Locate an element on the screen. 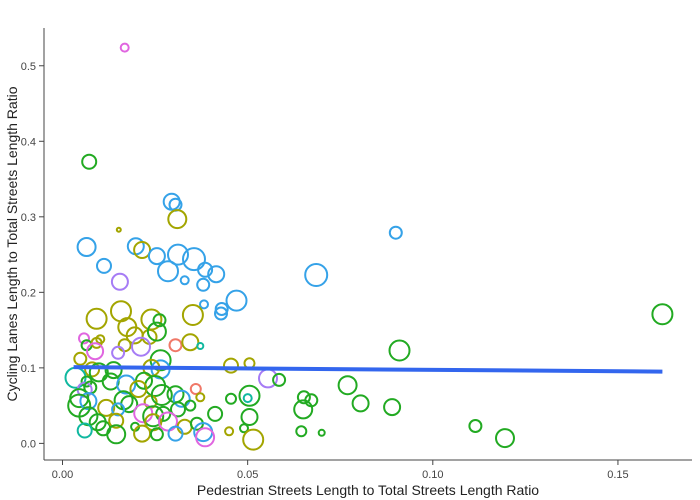  x-axis-ticks: 0.00 0.05 0.10 0.15 is located at coordinates (340, 470).